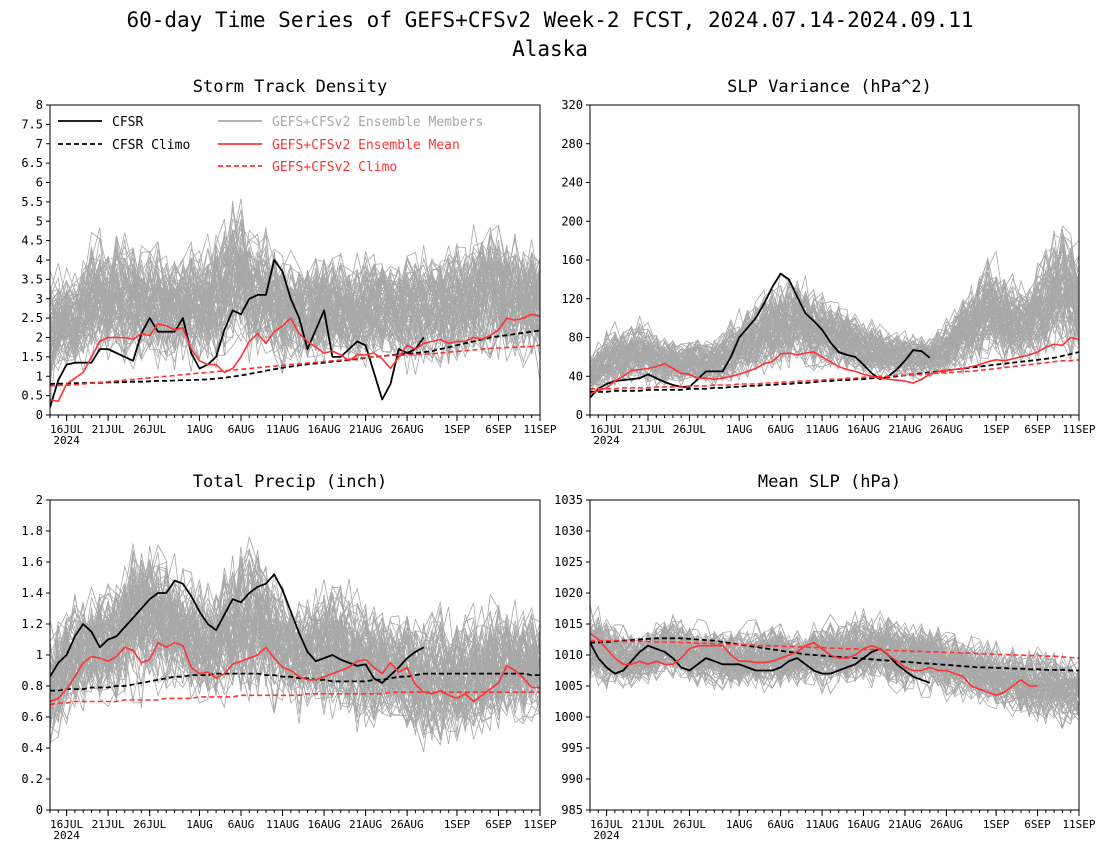  I want to click on legend-label-cfsr-climo: CFSR Climo, so click(151, 145).